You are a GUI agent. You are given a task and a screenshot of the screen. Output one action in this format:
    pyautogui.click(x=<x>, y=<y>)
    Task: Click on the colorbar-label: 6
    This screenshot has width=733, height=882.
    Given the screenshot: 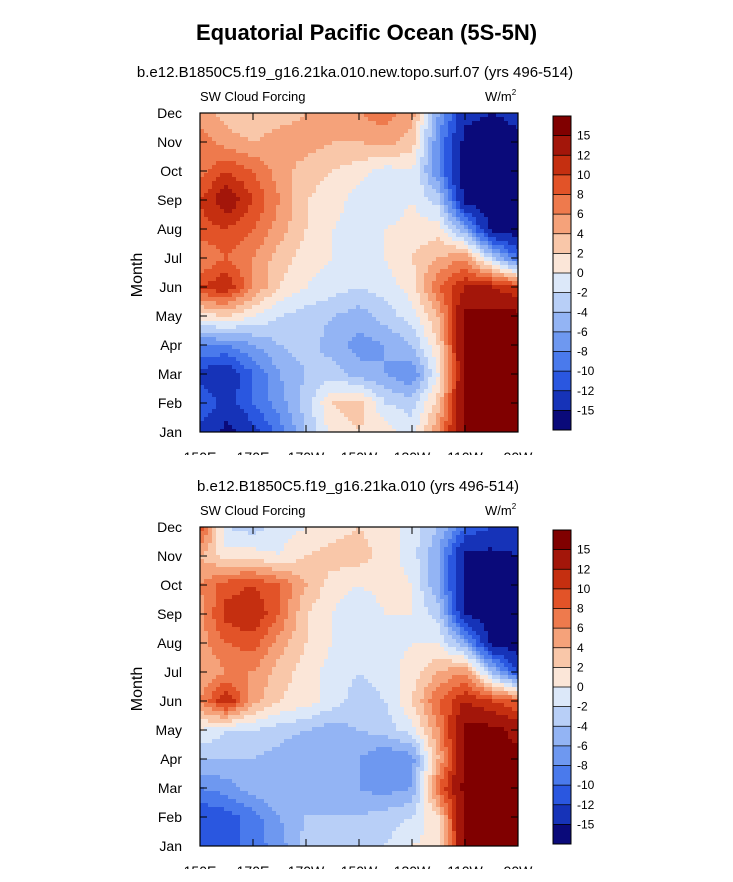 What is the action you would take?
    pyautogui.click(x=580, y=214)
    